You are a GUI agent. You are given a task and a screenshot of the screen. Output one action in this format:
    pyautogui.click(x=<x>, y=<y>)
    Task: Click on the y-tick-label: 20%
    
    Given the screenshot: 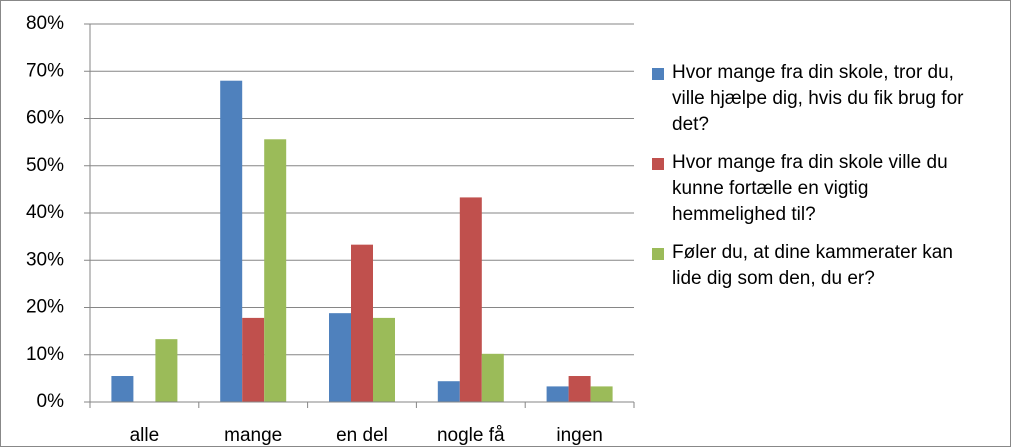 What is the action you would take?
    pyautogui.click(x=45, y=307)
    